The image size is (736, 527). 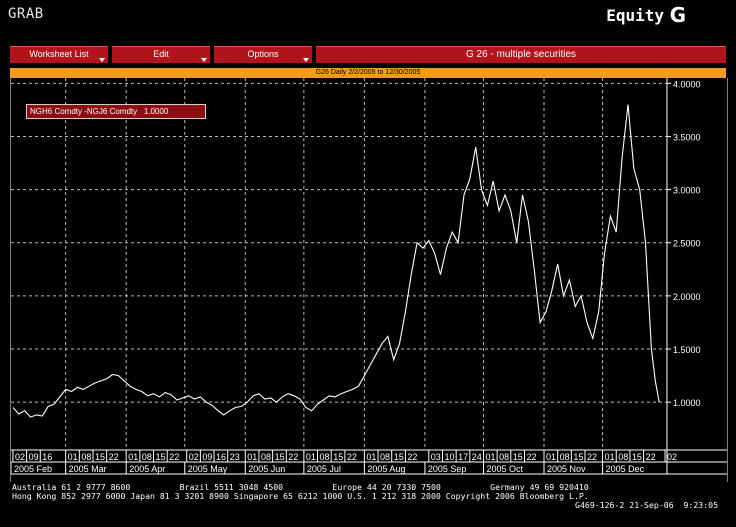 I want to click on screen-title: Equity, so click(x=635, y=15).